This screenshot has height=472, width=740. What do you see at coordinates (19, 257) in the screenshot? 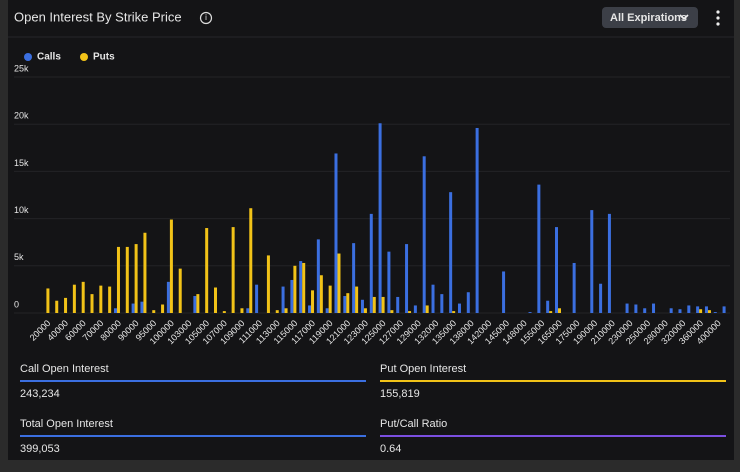
I see `y-tick-label: 5k` at bounding box center [19, 257].